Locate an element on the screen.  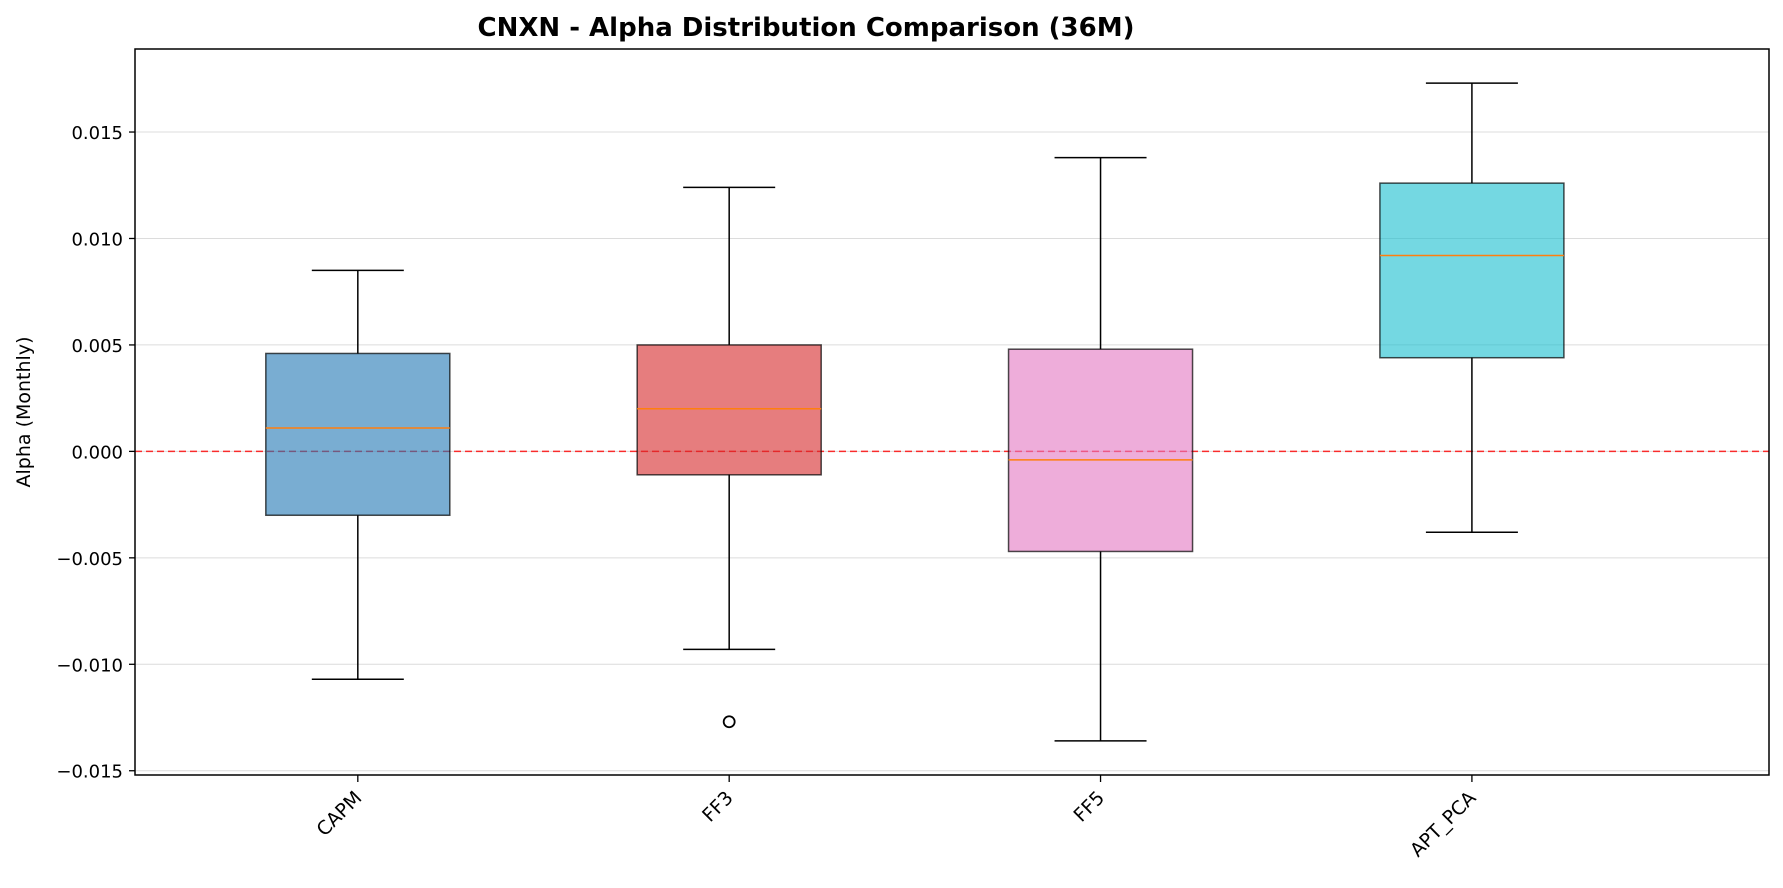
x-axis-ticks: CAPM FF3 FF5 APT_PCA is located at coordinates (896, 818).